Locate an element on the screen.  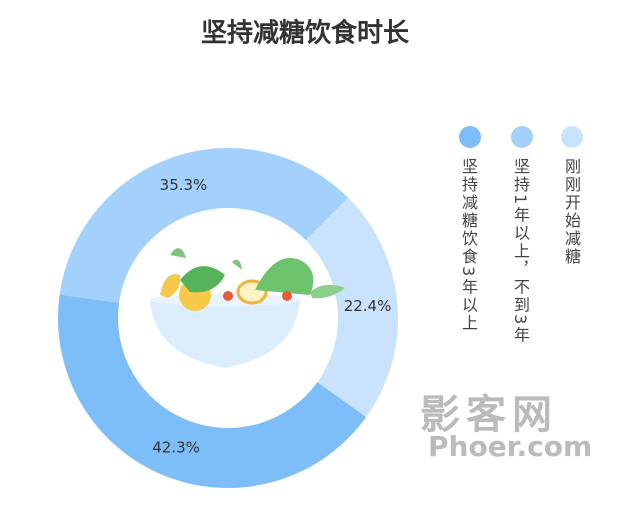
data-label: 42.3% is located at coordinates (176, 448).